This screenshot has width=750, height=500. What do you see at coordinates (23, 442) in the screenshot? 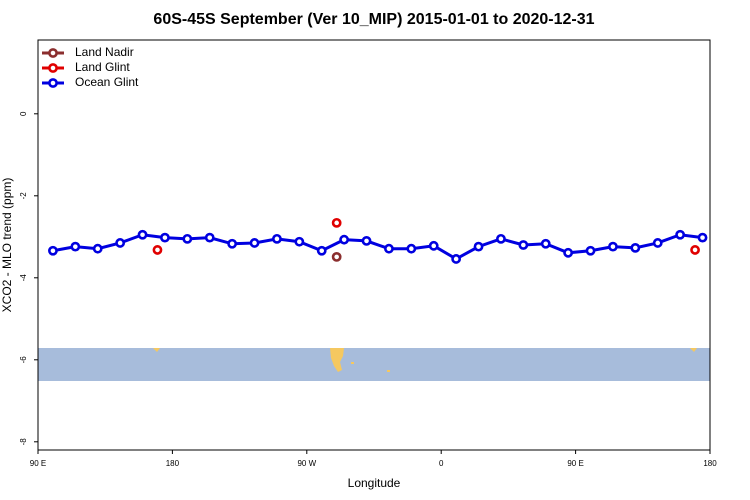
I see `y-tick-label: -8` at bounding box center [23, 442].